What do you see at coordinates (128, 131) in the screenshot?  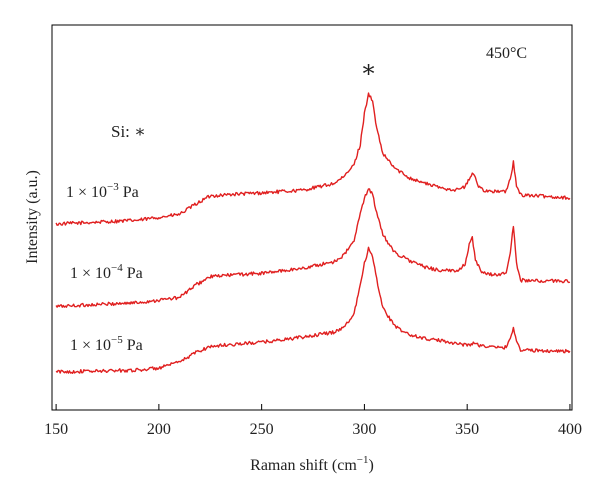 I see `si-label: Si: ∗` at bounding box center [128, 131].